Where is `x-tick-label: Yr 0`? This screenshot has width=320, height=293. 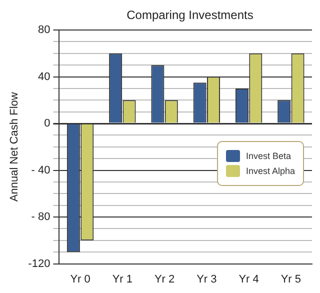 x-tick-label: Yr 0 is located at coordinates (80, 279).